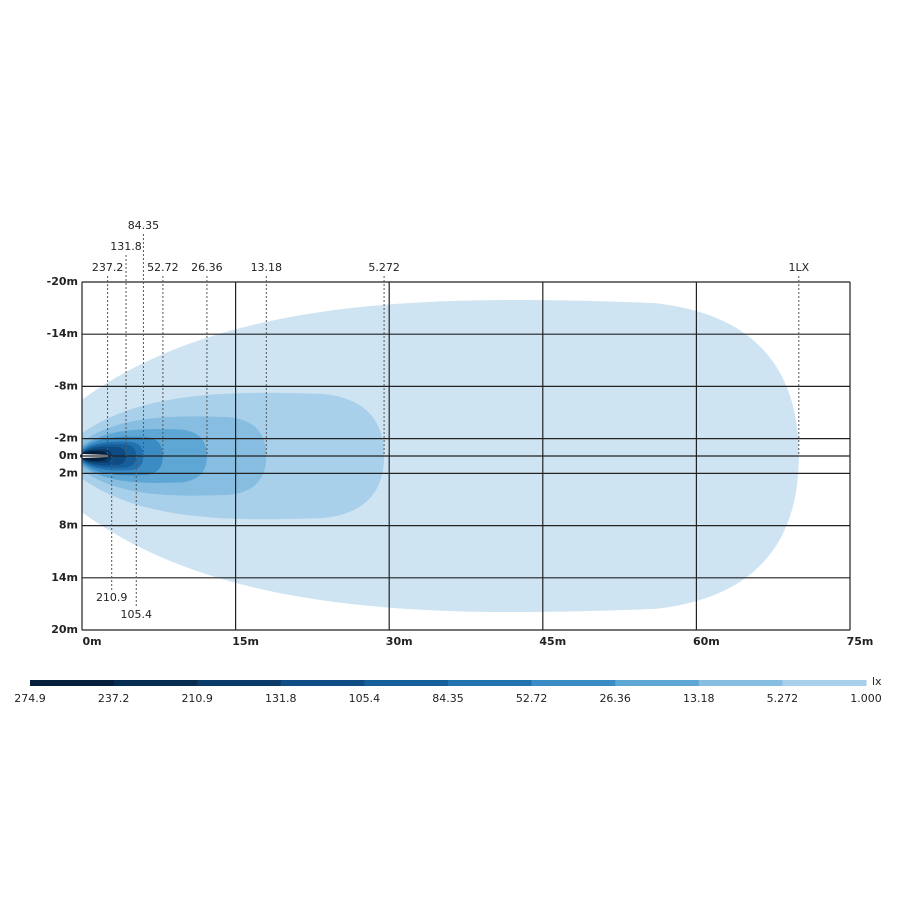 This screenshot has width=900, height=900. I want to click on y-tick-label: 20m, so click(64, 629).